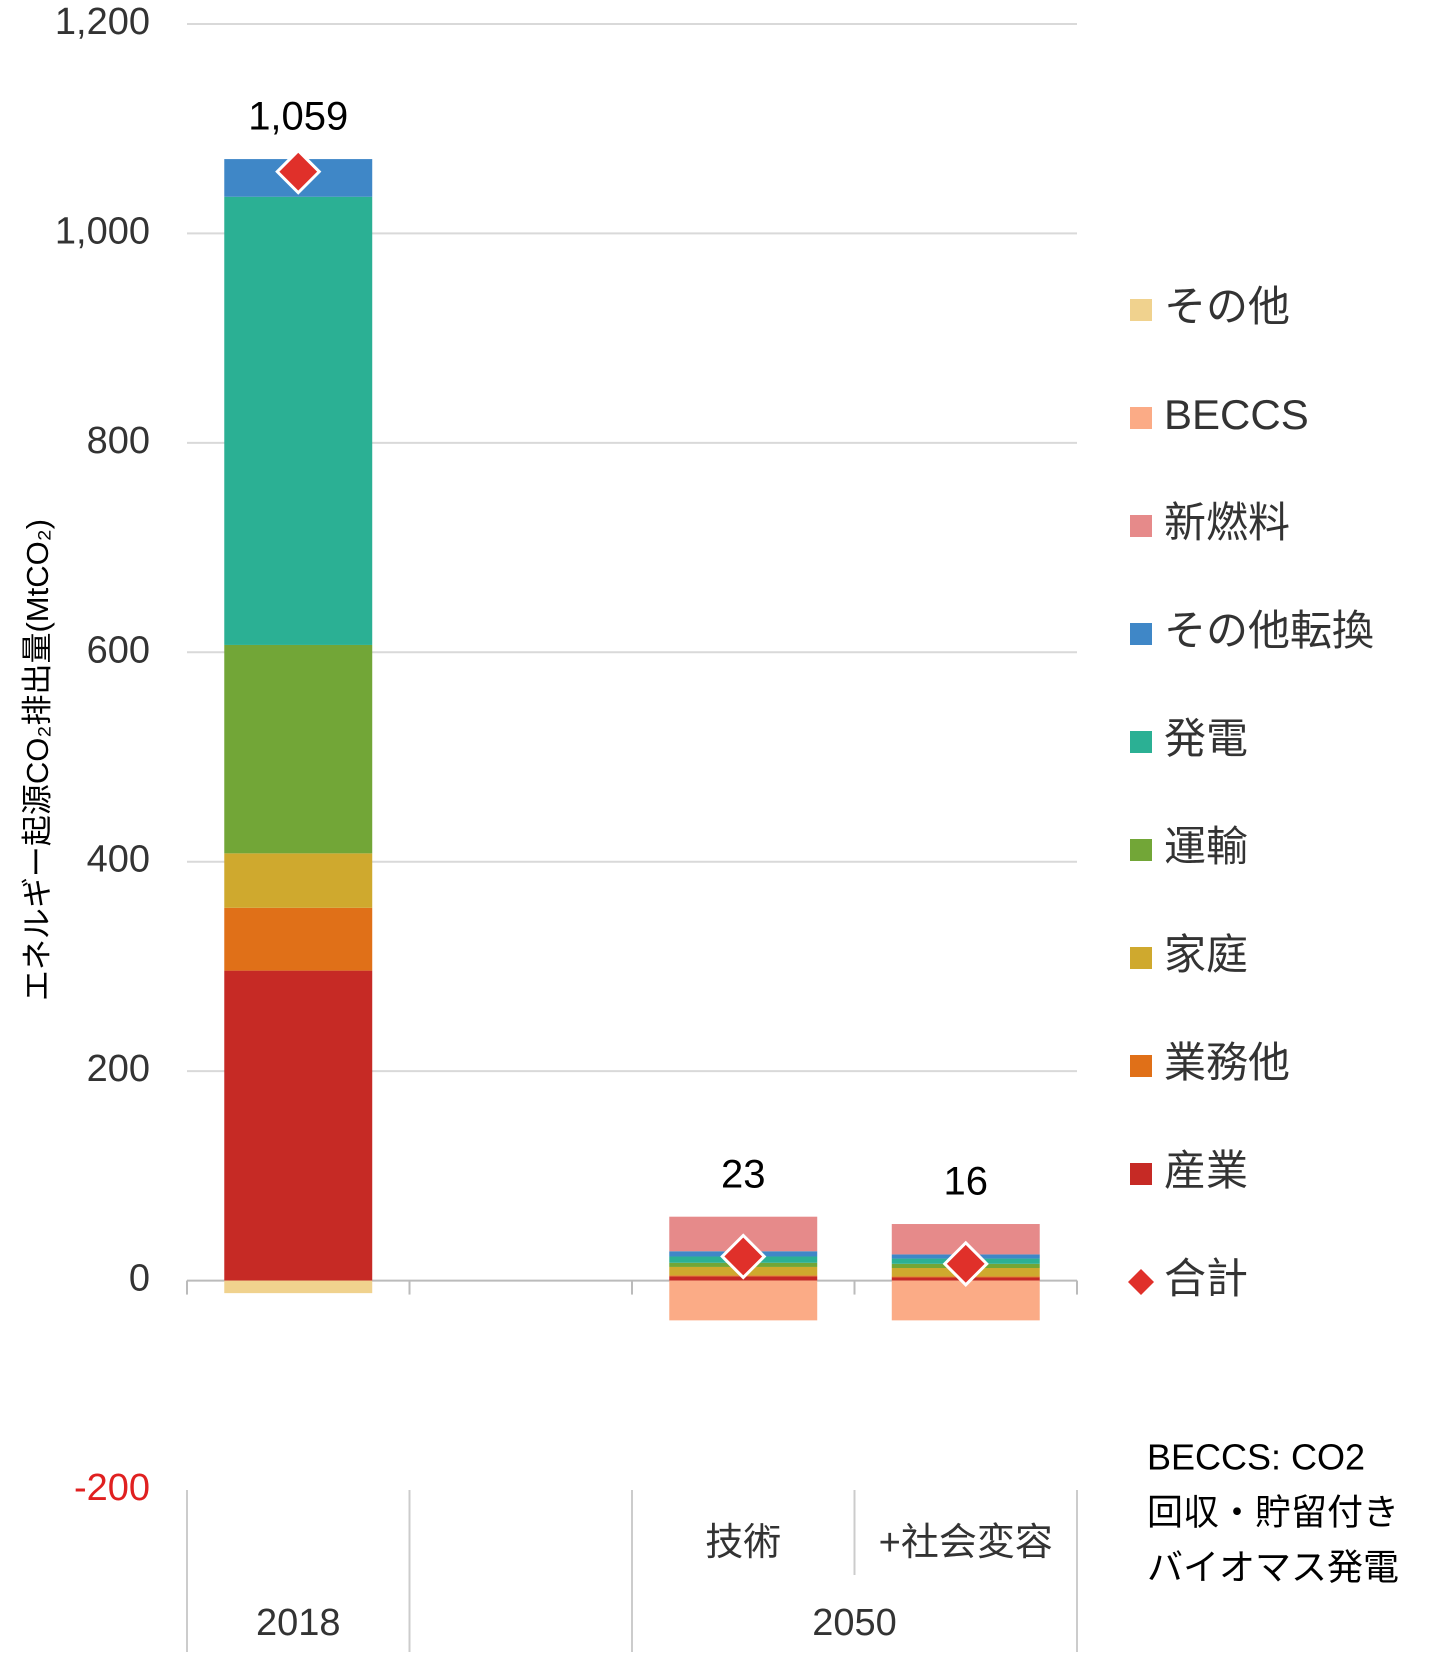 The height and width of the screenshot is (1671, 1440). Describe the element at coordinates (1206, 1170) in the screenshot. I see `legend-label: 産業` at that location.